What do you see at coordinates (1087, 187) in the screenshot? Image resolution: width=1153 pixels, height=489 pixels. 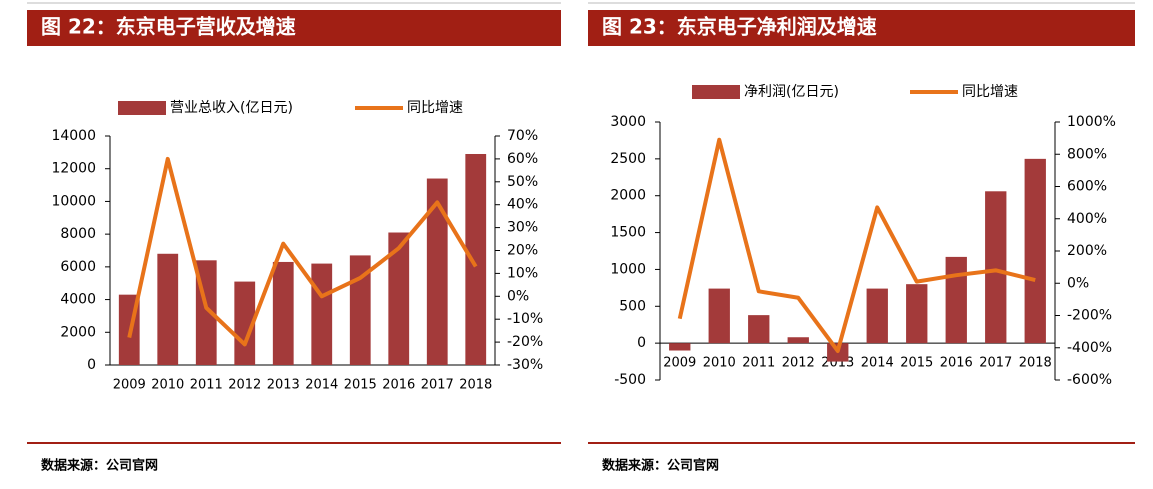 I see `y2-tick-label: 600%` at bounding box center [1087, 187].